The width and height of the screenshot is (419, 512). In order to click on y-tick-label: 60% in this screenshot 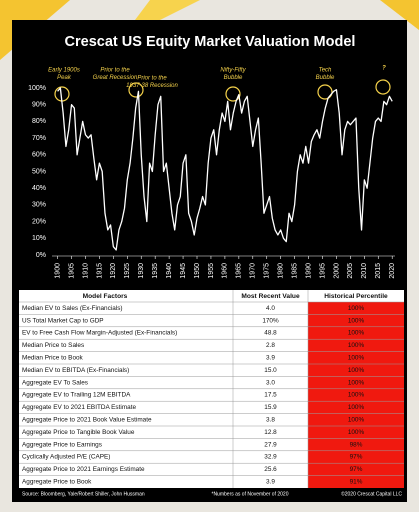, I will do `click(39, 155)`.